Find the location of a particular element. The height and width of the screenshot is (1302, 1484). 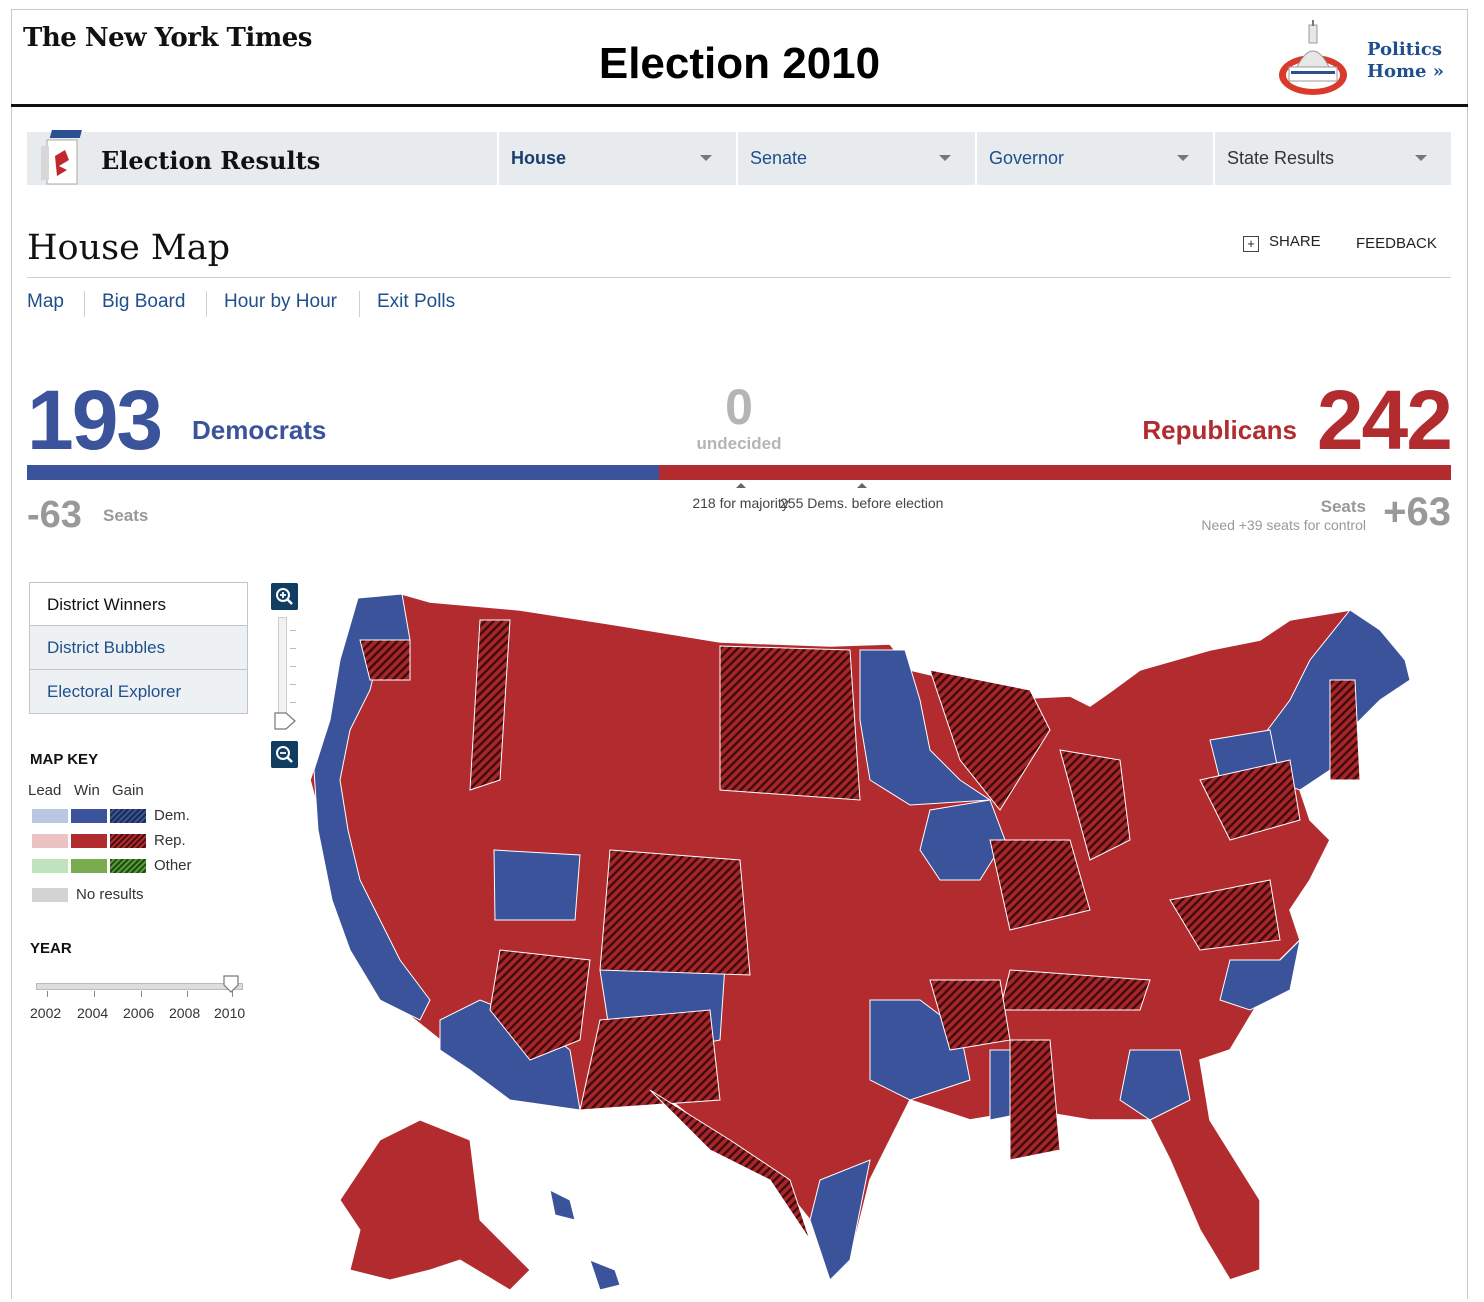

undecided-count: 0 is located at coordinates (739, 407).